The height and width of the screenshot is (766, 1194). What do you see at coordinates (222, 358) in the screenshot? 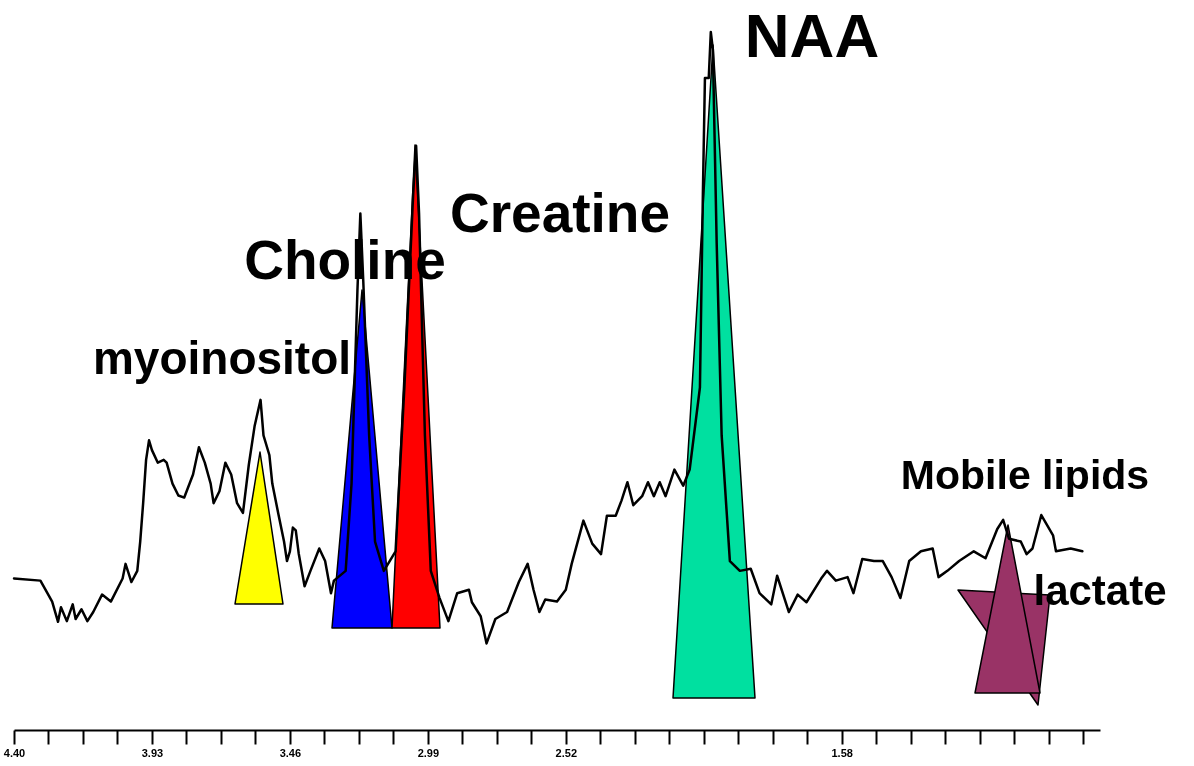
I see `annotation: myoinositol` at bounding box center [222, 358].